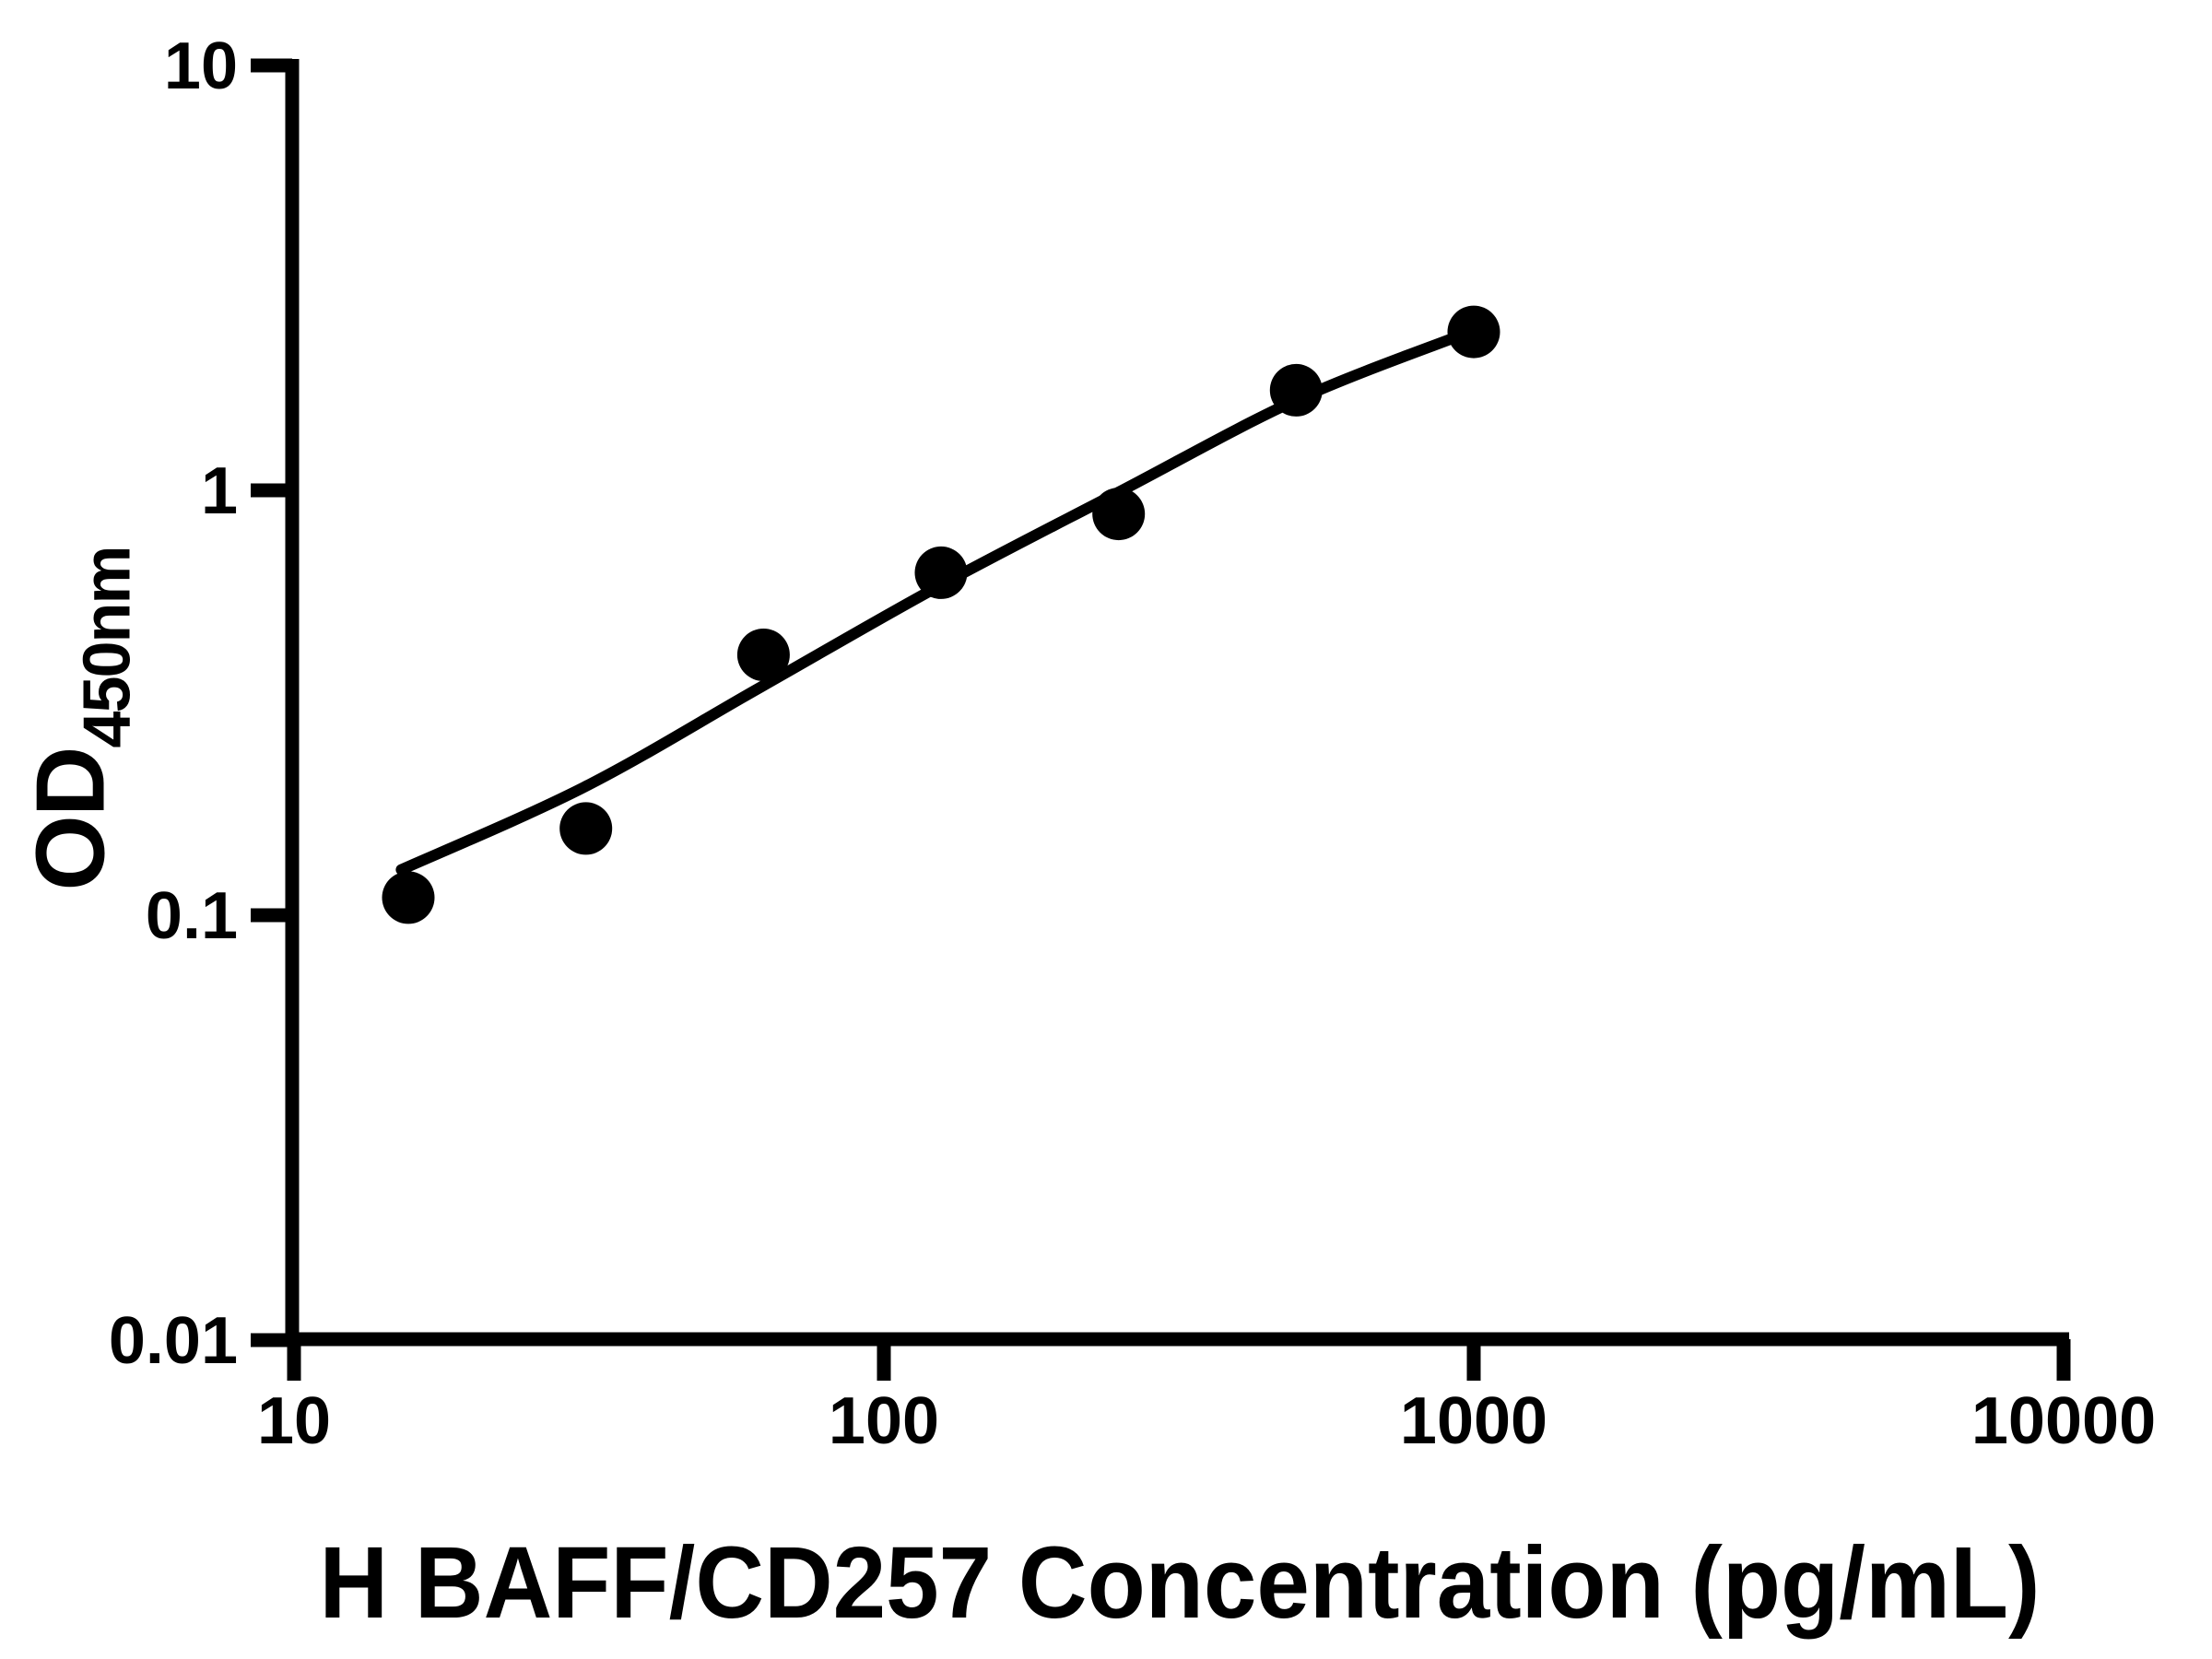  I want to click on y-tick-label: 0.1, so click(192, 916).